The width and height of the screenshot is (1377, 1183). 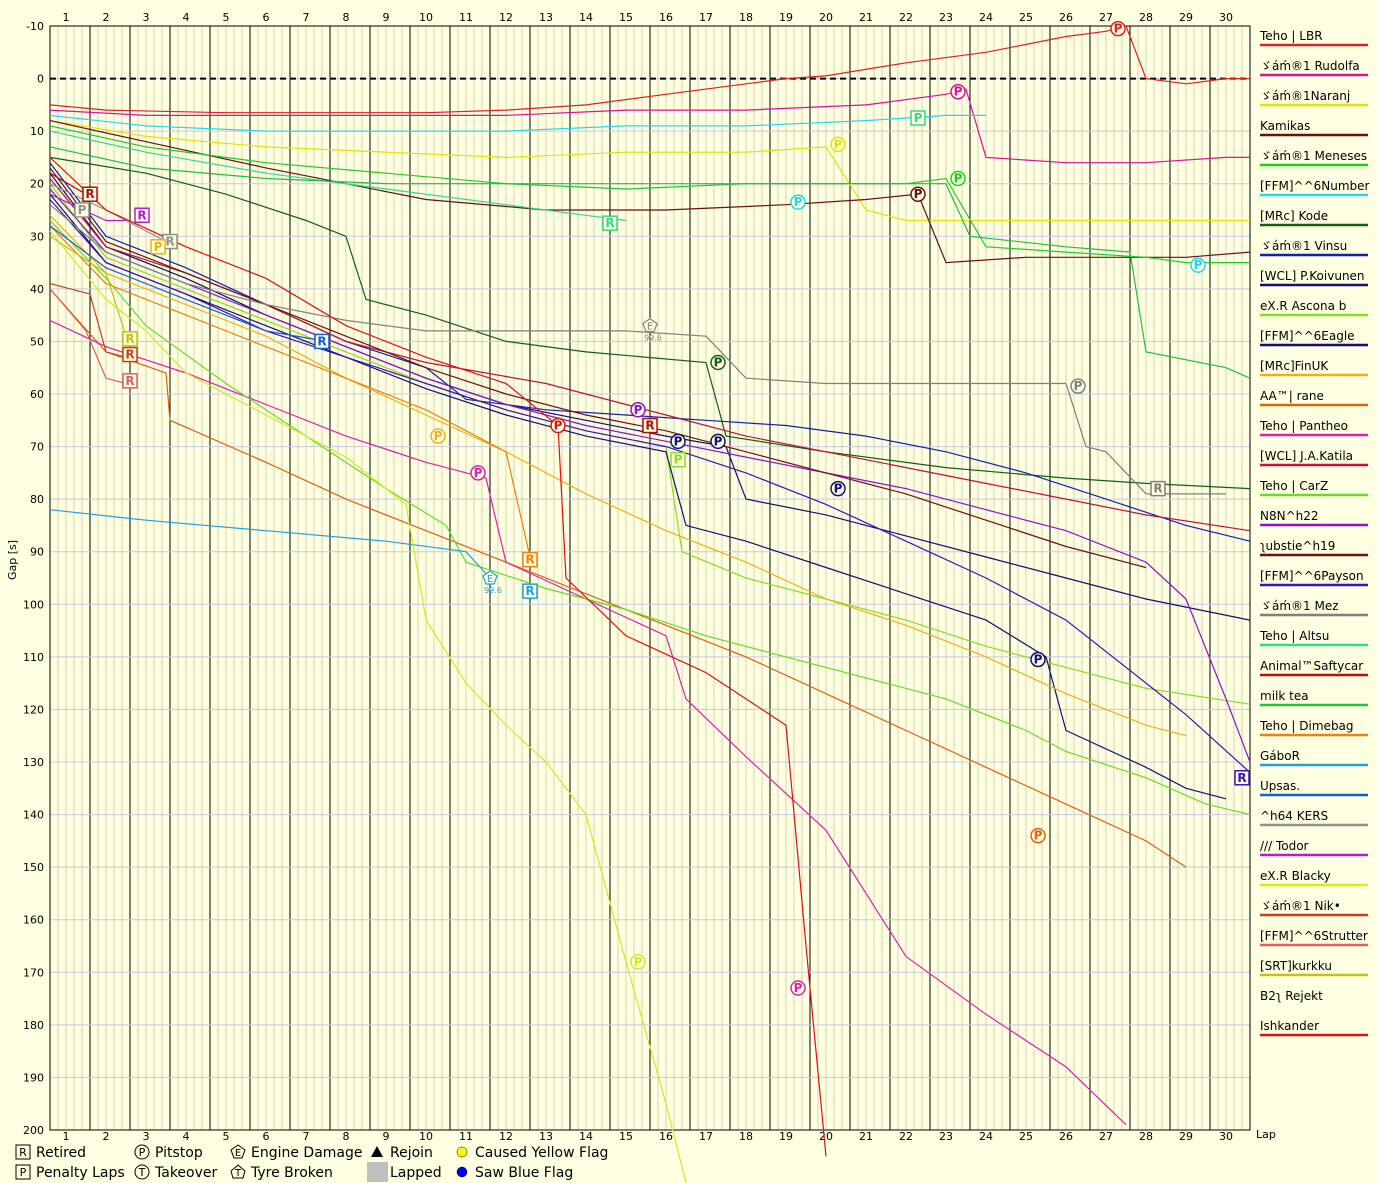 What do you see at coordinates (514, 1173) in the screenshot?
I see `legend-item: Saw Blue Flag` at bounding box center [514, 1173].